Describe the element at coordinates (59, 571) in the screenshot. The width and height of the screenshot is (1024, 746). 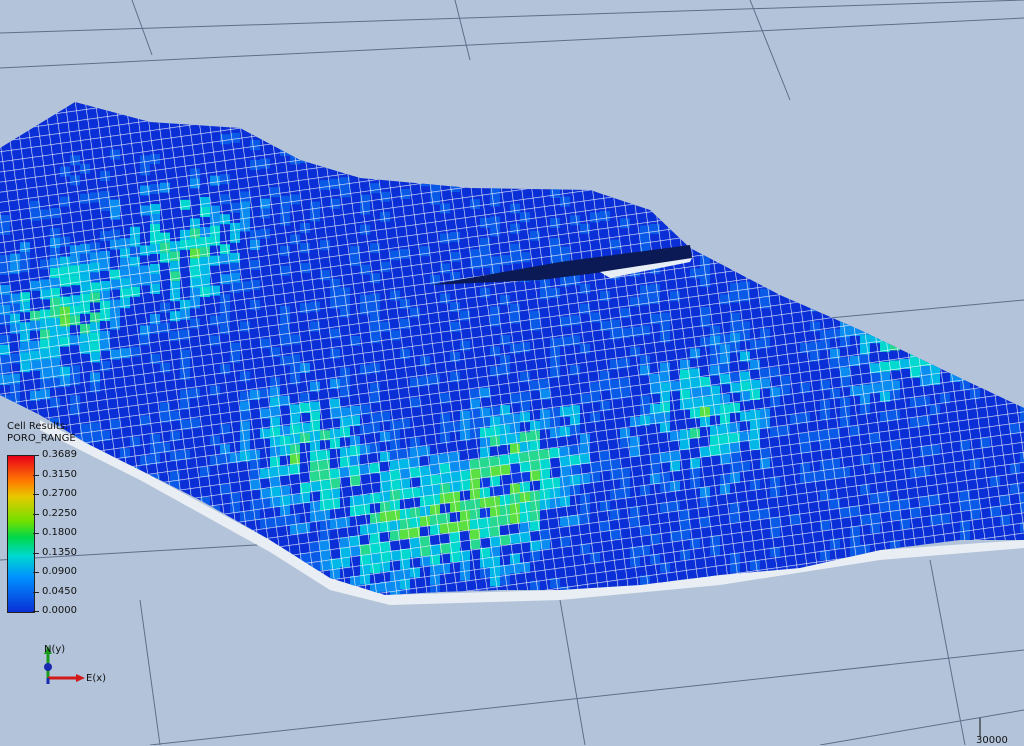
I see `legend-label: 0.0900` at that location.